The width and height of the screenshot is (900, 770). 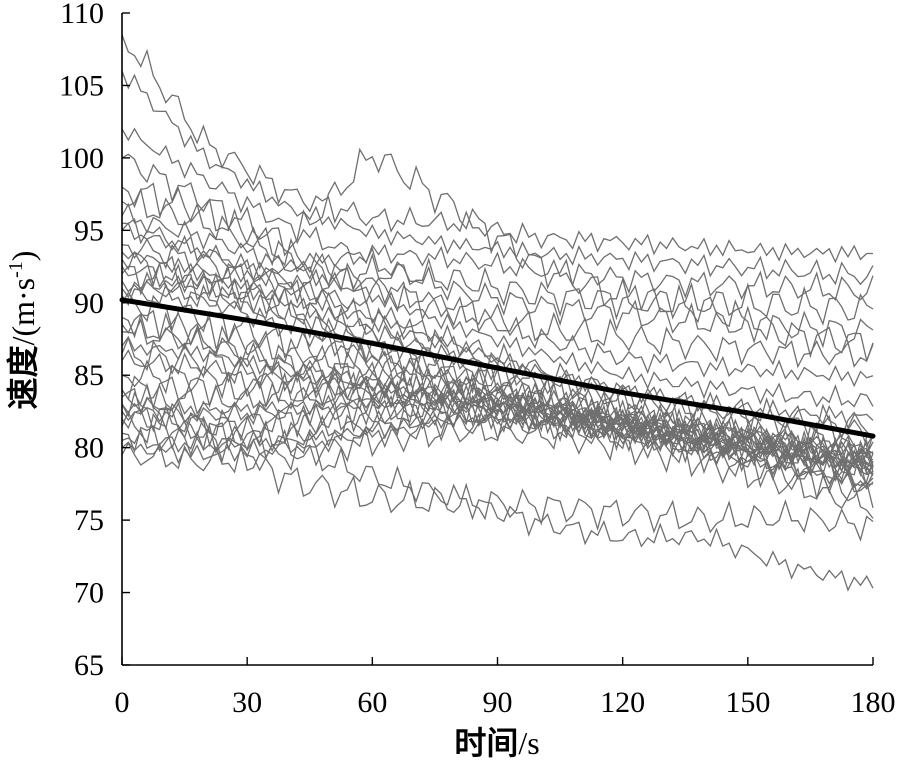 I want to click on y-axis-title-cjk: 速度, so click(x=23, y=377).